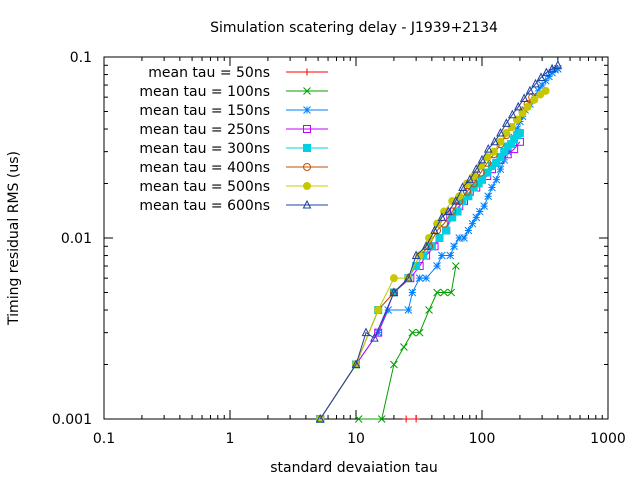 The width and height of the screenshot is (640, 480). Describe the element at coordinates (204, 206) in the screenshot. I see `legend-label: mean tau = 600ns` at that location.